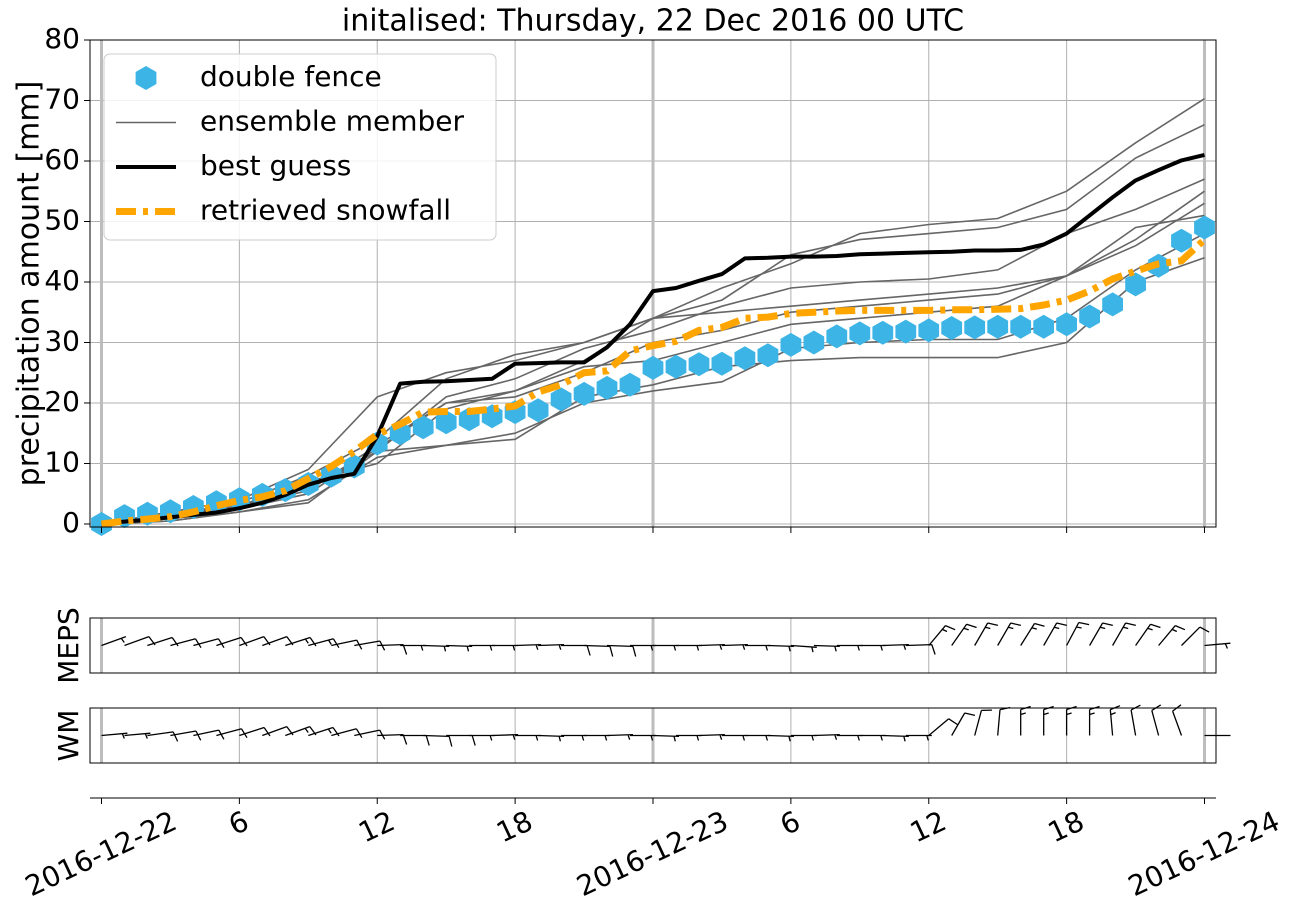 This screenshot has width=1296, height=904. I want to click on y-tick-label: 0, so click(71, 522).